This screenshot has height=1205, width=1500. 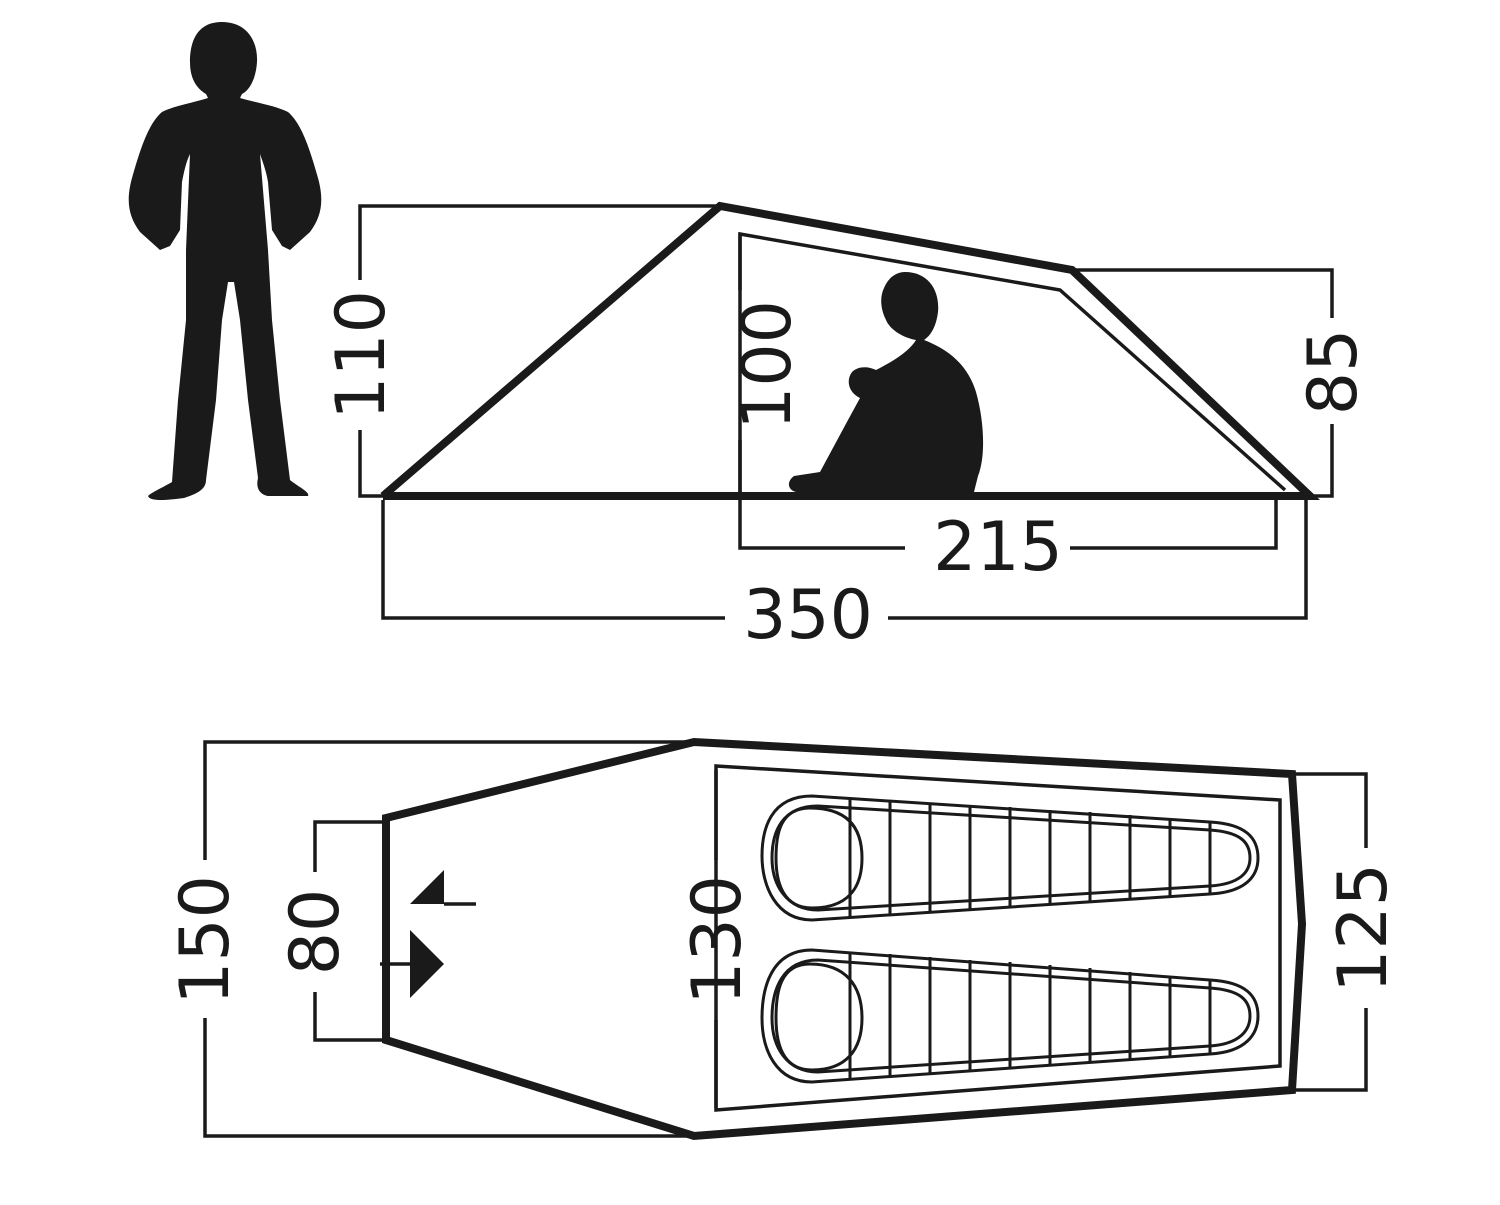 I want to click on label-rear-width: 125, so click(x=1363, y=928).